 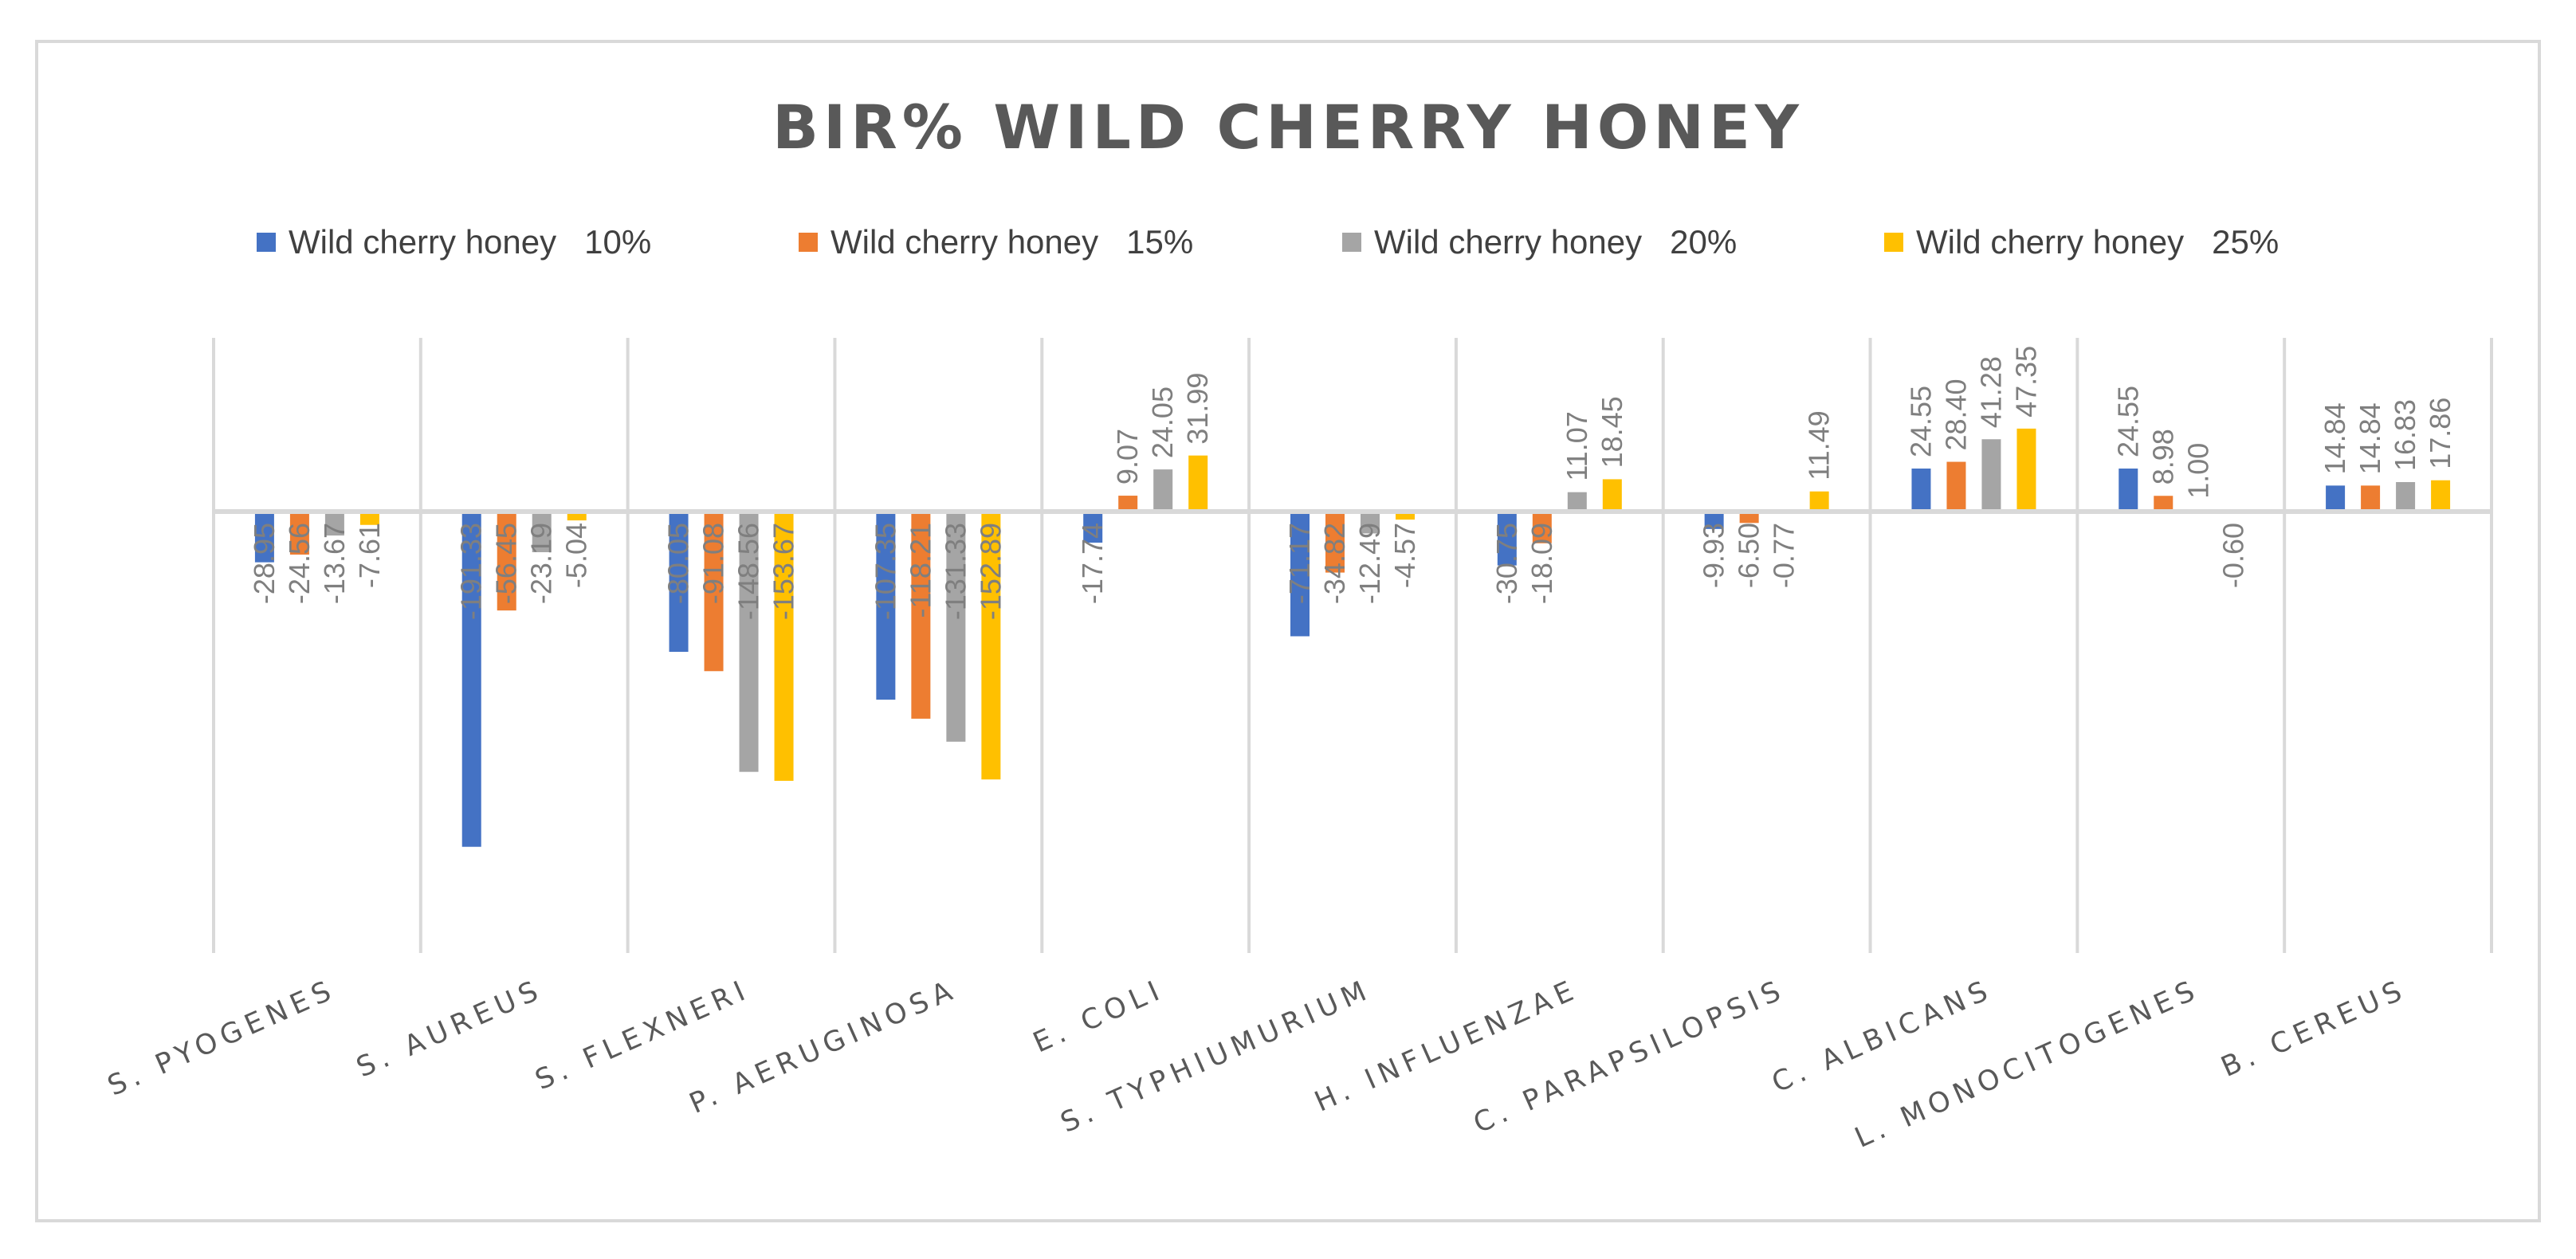 I want to click on value-label-c-parapsilopsis-series-2: -6.50, so click(x=1749, y=556).